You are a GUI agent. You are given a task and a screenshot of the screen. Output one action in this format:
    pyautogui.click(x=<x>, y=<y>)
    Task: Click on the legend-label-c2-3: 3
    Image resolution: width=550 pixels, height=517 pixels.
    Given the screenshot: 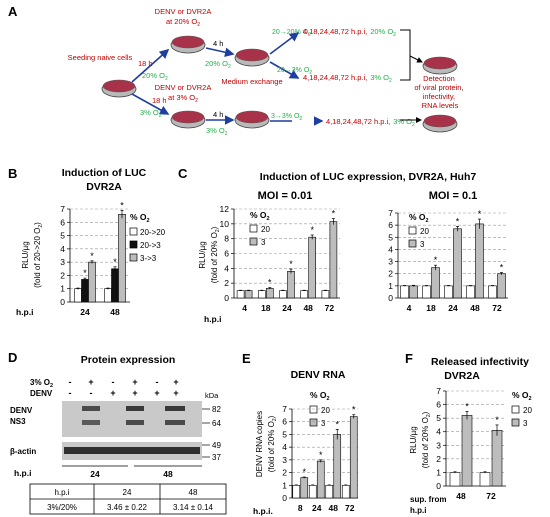 What is the action you would take?
    pyautogui.click(x=422, y=244)
    